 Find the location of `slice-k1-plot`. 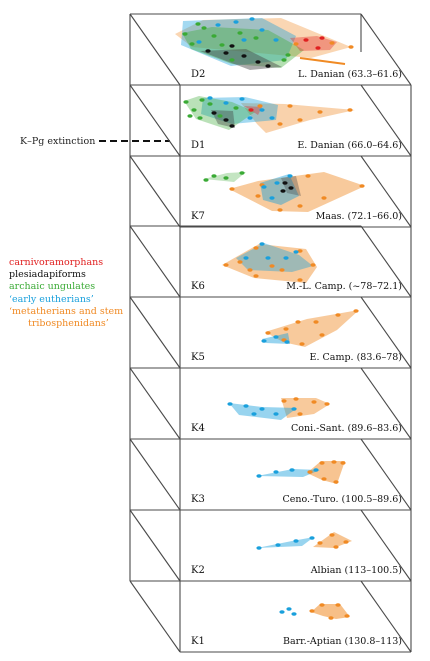

slice-k1-plot is located at coordinates (314, 611).